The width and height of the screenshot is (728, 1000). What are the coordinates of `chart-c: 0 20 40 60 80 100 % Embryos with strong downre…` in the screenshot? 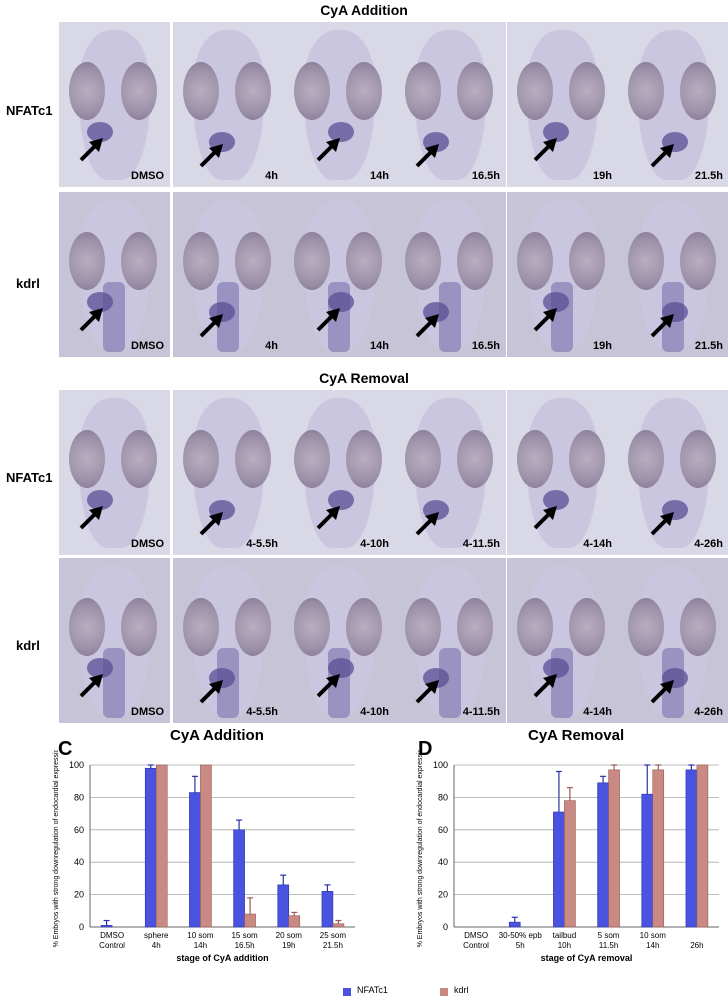 It's located at (204, 856).